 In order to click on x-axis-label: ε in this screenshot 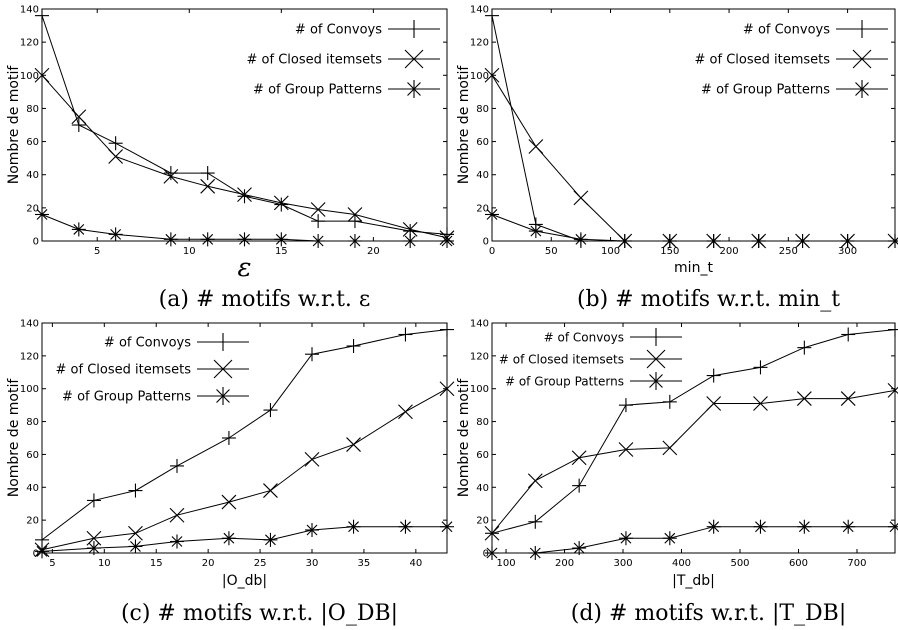, I will do `click(245, 268)`.